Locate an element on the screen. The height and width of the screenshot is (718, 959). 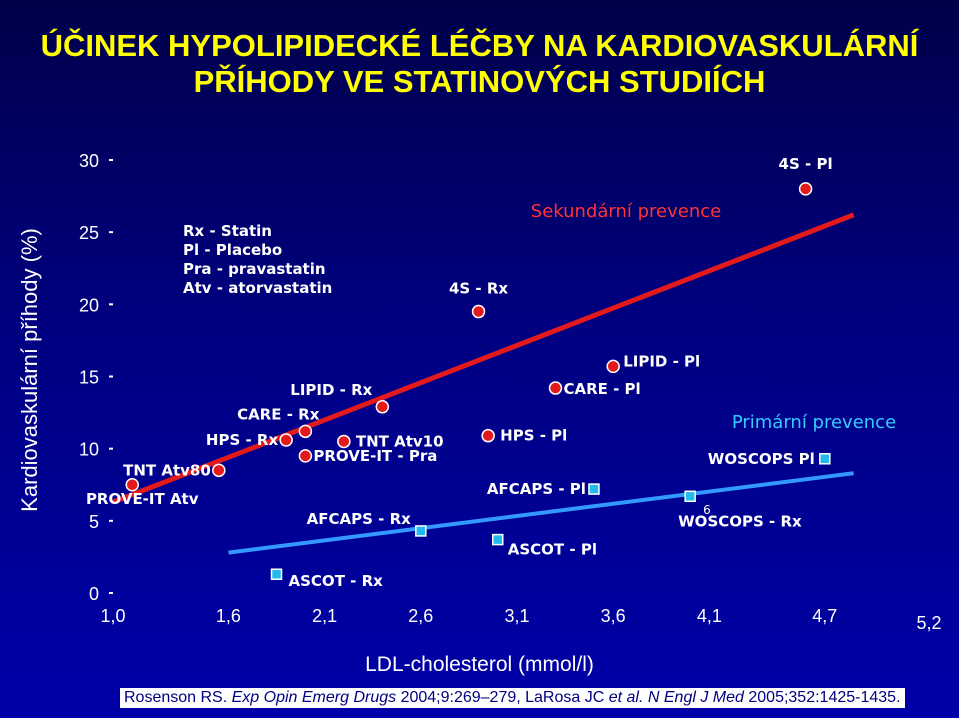
primary-point-label: ASCOT - Rx is located at coordinates (336, 581).